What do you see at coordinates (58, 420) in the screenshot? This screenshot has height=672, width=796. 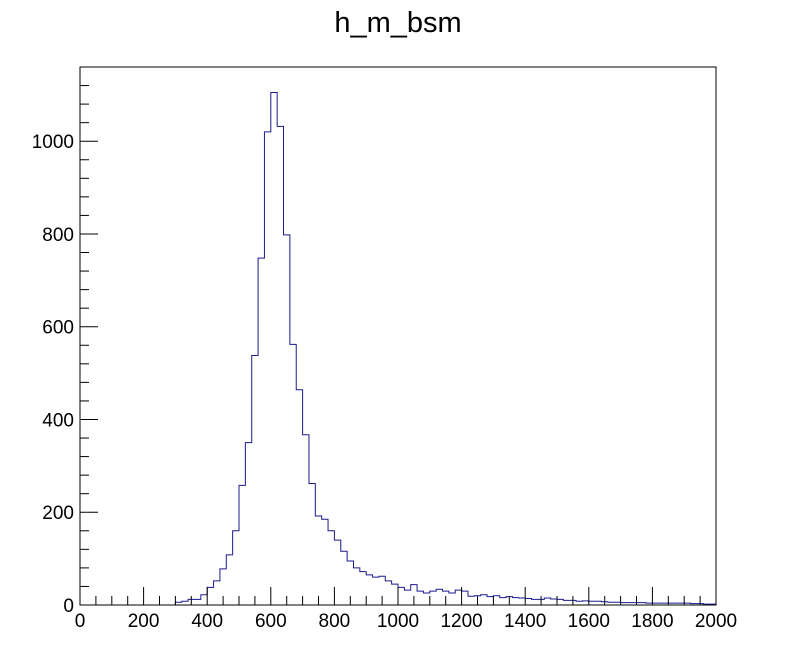 I see `y-tick-label: 400` at bounding box center [58, 420].